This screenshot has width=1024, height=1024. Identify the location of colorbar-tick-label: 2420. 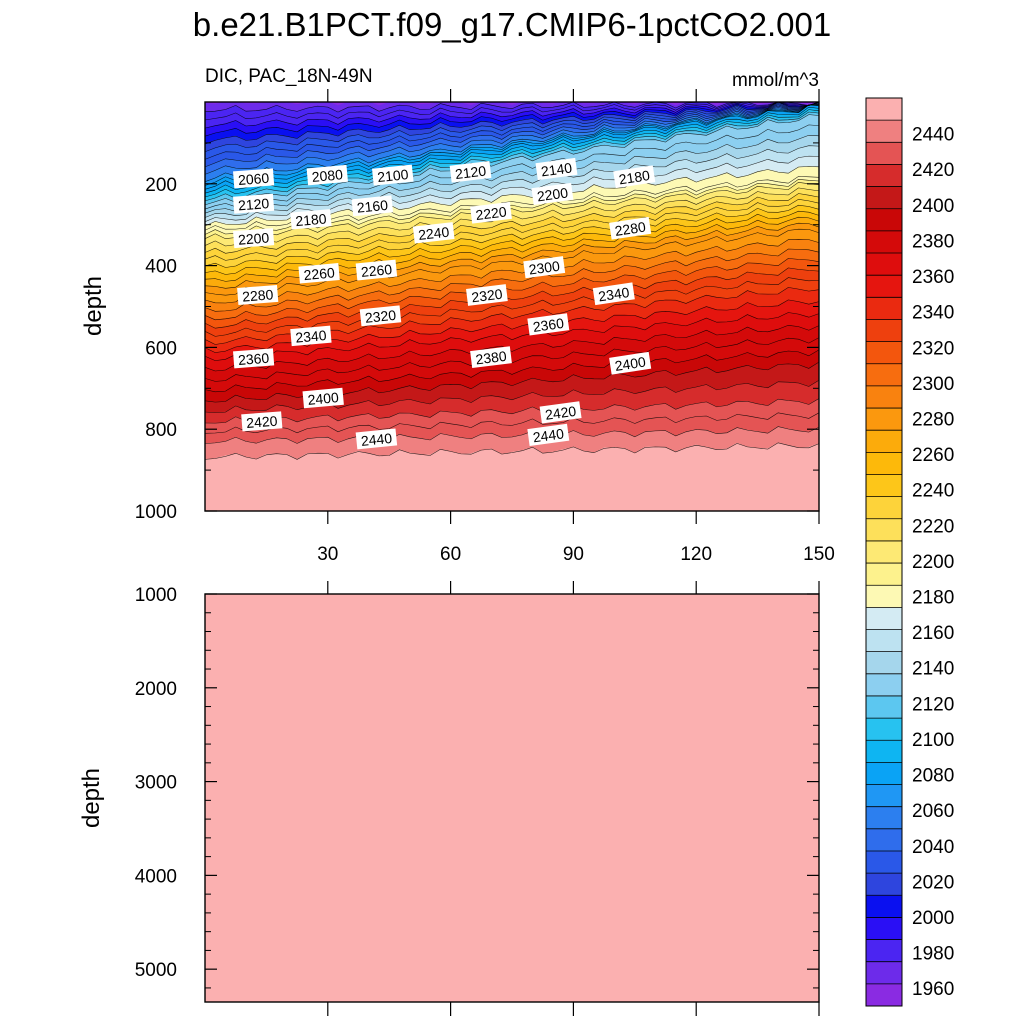
(933, 170).